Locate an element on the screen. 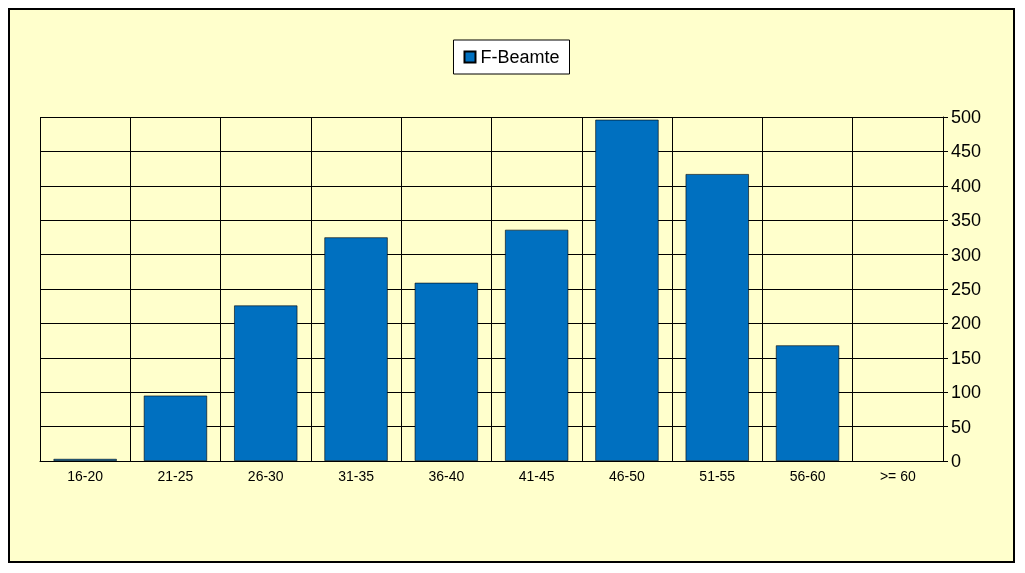 The height and width of the screenshot is (573, 1025). y-tick-label: 150 is located at coordinates (966, 357).